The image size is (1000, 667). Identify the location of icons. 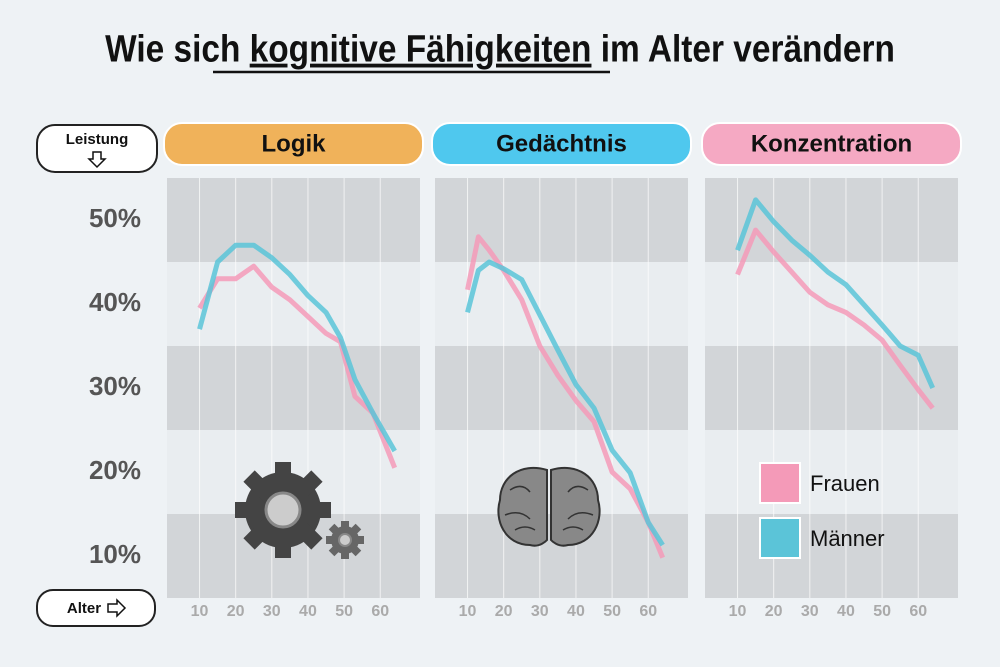
(418, 510).